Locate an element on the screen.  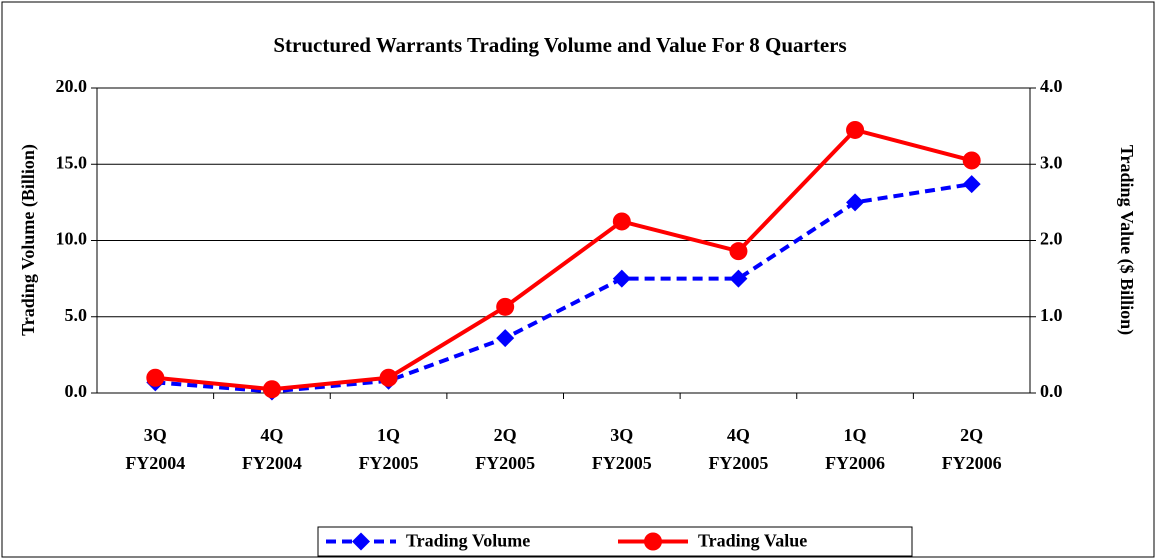
y2-tick-label: 4.0 is located at coordinates (1051, 86).